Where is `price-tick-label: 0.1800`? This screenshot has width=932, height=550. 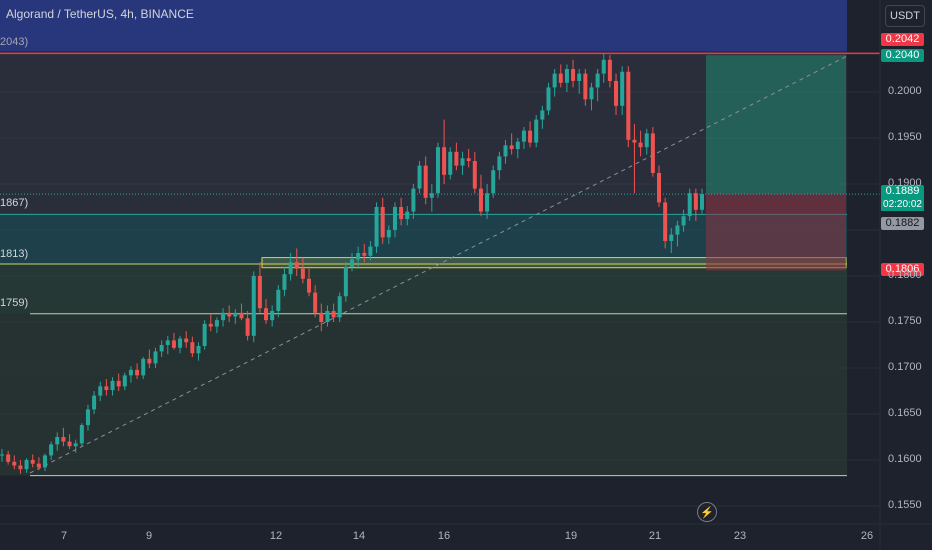
price-tick-label: 0.1800 is located at coordinates (905, 275).